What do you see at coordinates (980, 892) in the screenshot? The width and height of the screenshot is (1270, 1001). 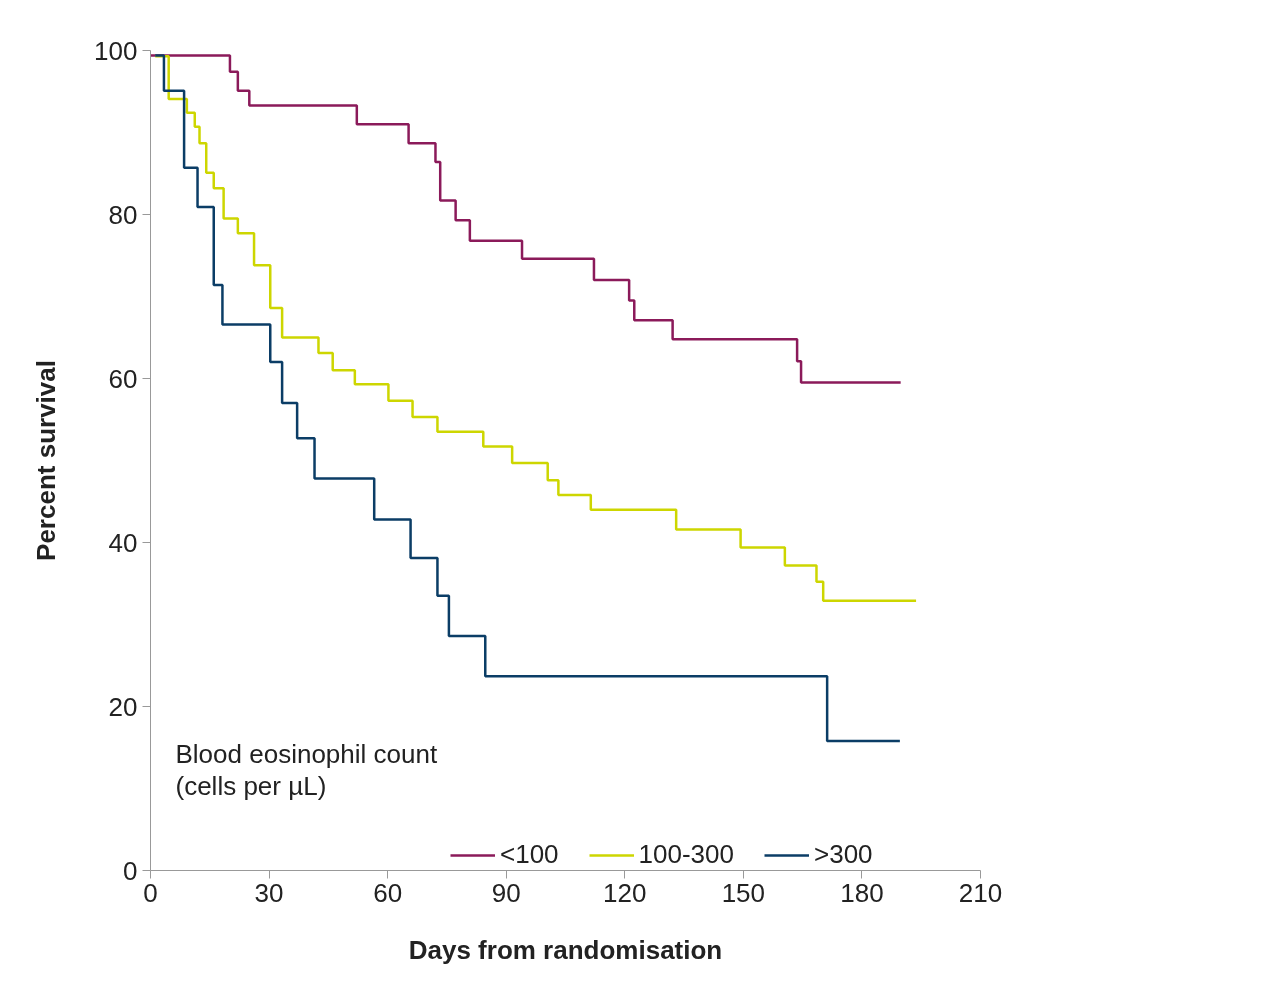 I see `x-tick-label: 210` at bounding box center [980, 892].